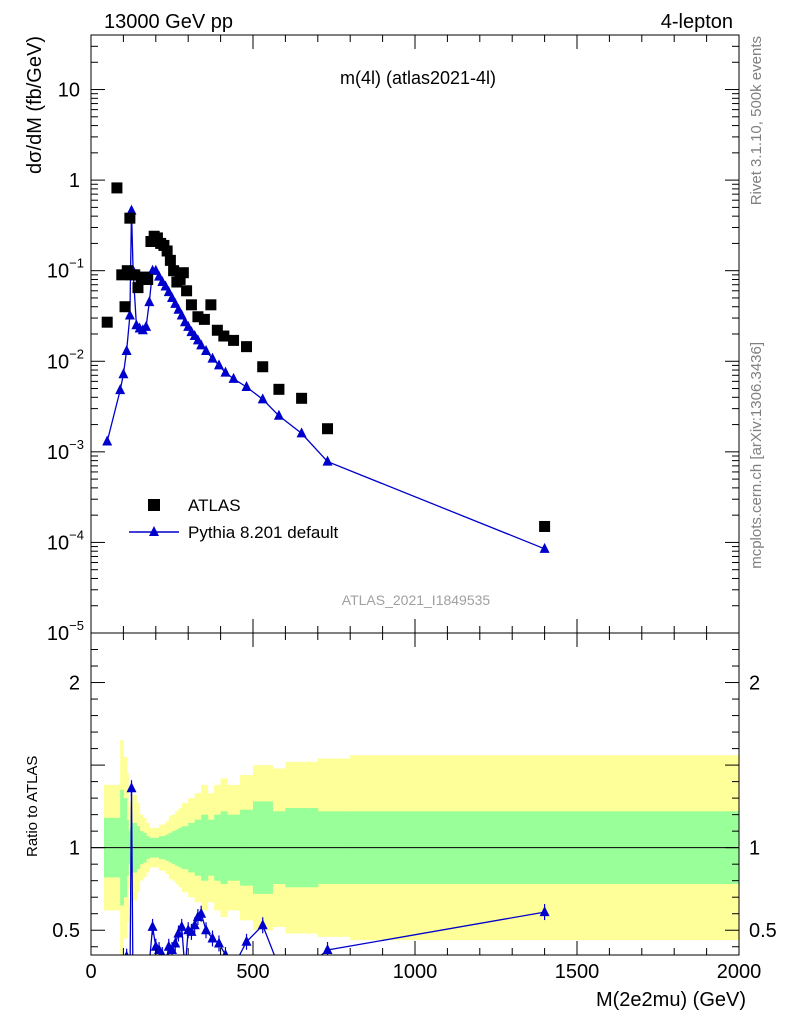 Image resolution: width=786 pixels, height=1024 pixels. I want to click on legend-marker-pythia, so click(154, 531).